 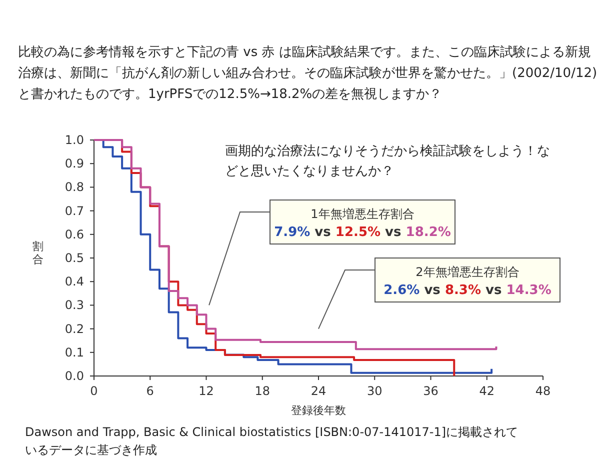 What do you see at coordinates (487, 391) in the screenshot?
I see `x-tick-label: 42` at bounding box center [487, 391].